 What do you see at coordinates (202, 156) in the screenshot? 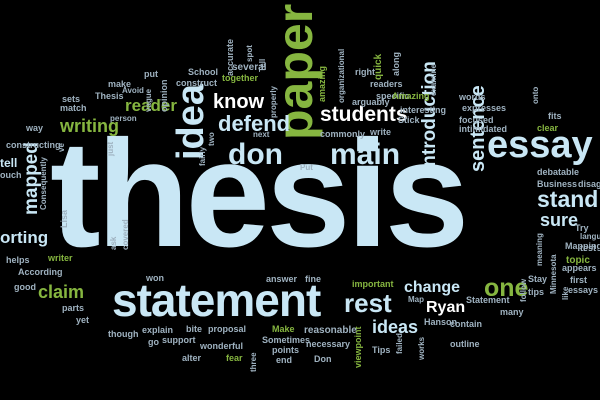
I see `word-fairly: fairly` at bounding box center [202, 156].